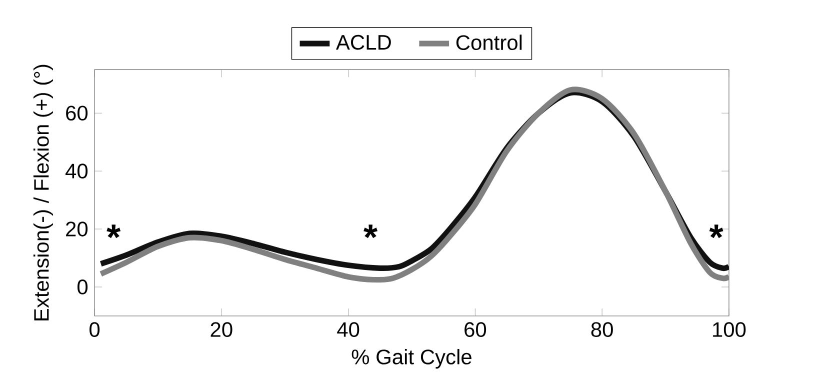 The height and width of the screenshot is (391, 821). Describe the element at coordinates (77, 229) in the screenshot. I see `y-tick-label: 20` at that location.